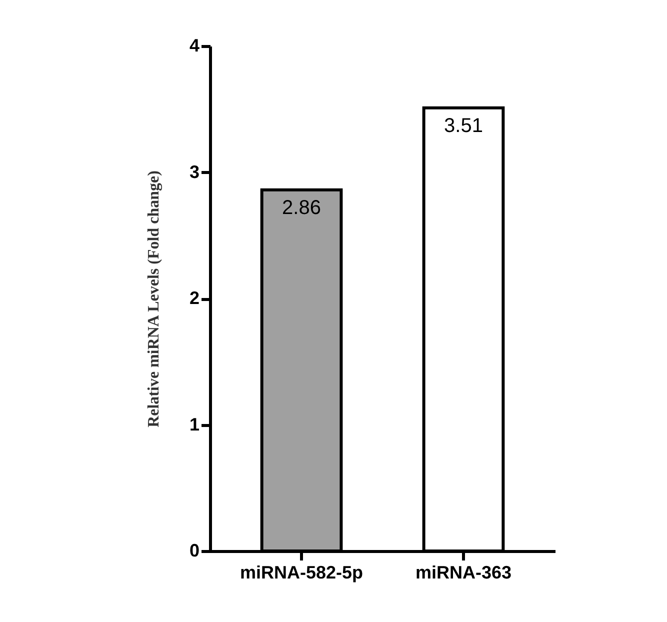 The height and width of the screenshot is (622, 667). I want to click on y-axis-title: Relative miRNA Levels (Fold change), so click(153, 299).